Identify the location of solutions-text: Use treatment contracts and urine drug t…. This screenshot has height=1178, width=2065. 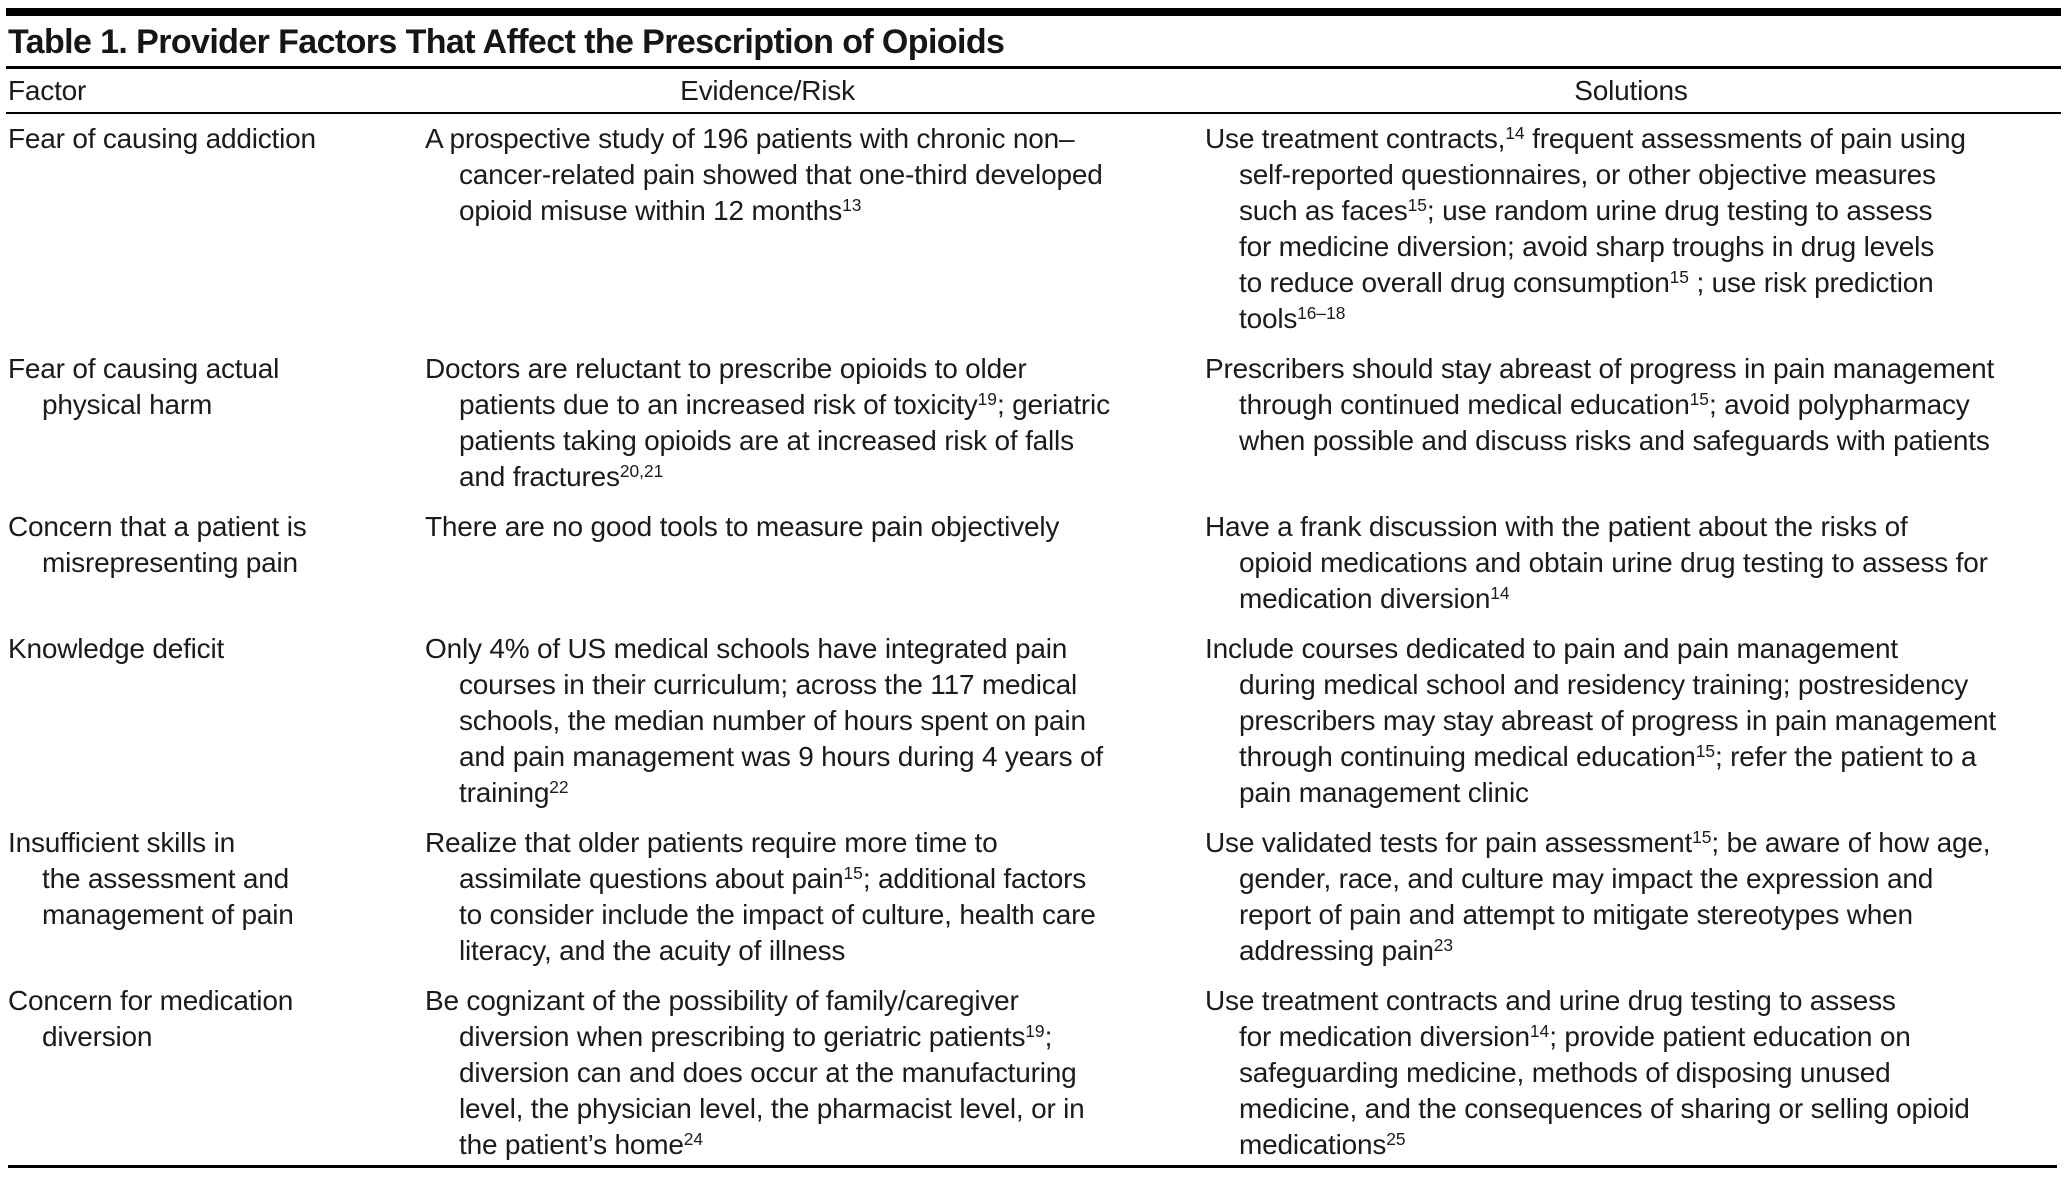
(1587, 1072).